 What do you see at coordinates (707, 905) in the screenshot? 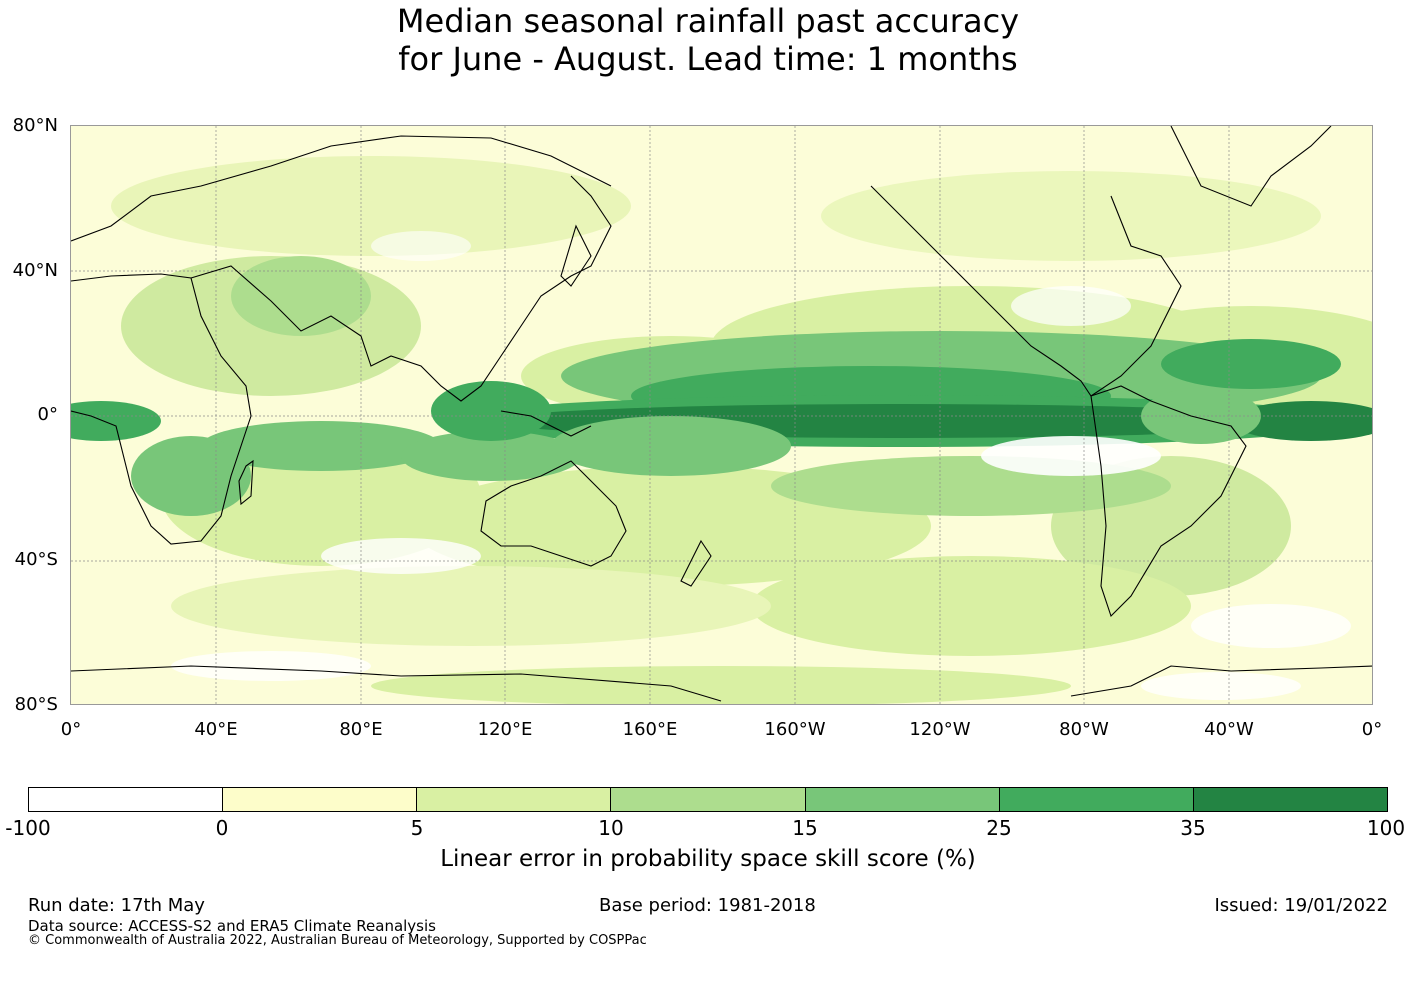
I see `base-period: Base period: 1981-2018` at bounding box center [707, 905].